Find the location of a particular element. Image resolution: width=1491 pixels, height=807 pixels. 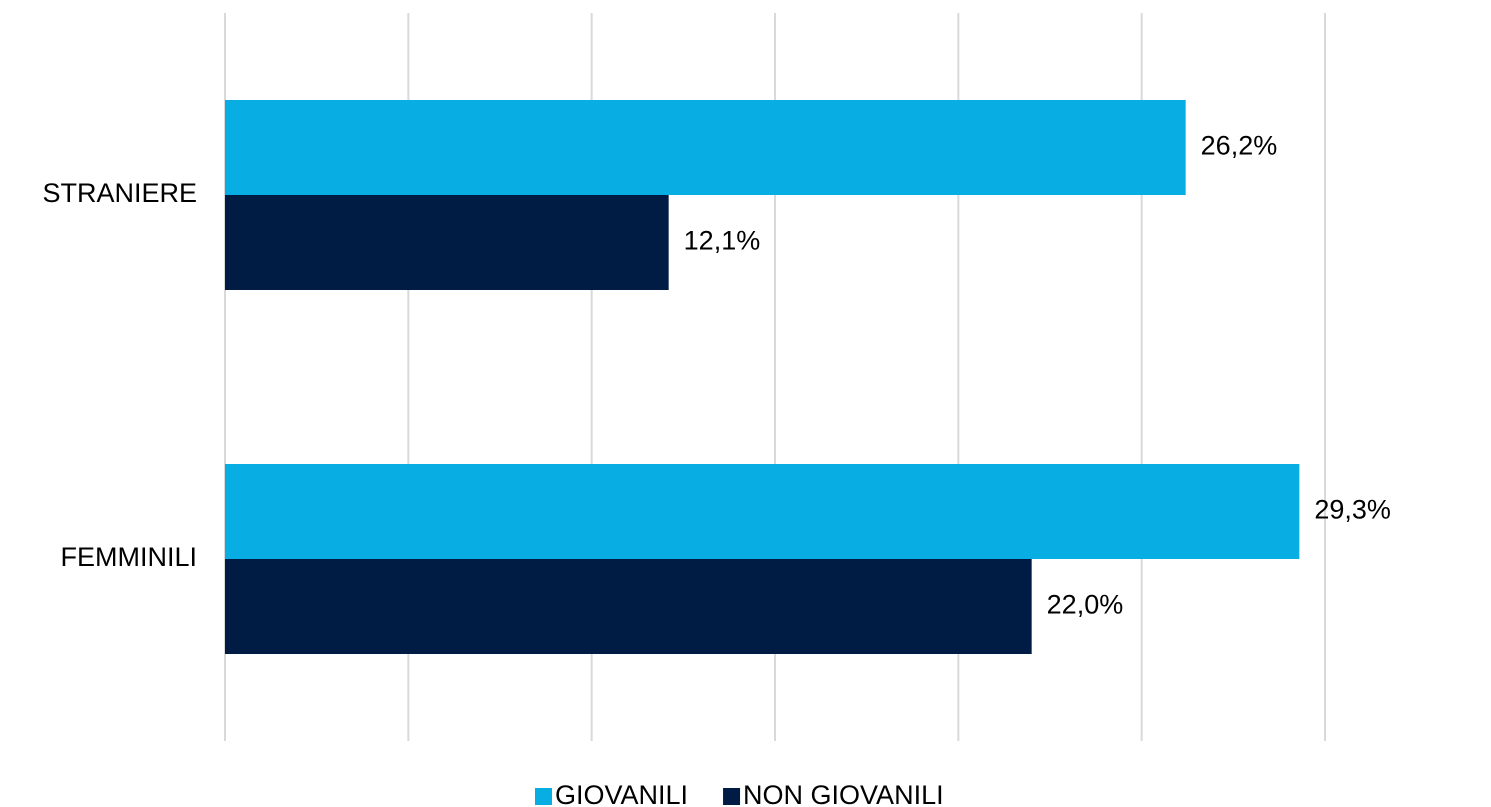

data-label: 26,2% is located at coordinates (1239, 146).